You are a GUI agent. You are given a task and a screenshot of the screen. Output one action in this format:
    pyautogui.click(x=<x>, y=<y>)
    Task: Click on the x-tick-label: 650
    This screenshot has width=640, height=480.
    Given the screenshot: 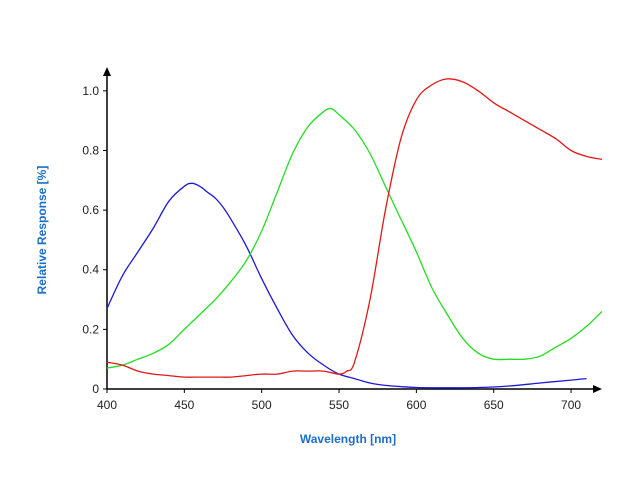 What is the action you would take?
    pyautogui.click(x=494, y=405)
    